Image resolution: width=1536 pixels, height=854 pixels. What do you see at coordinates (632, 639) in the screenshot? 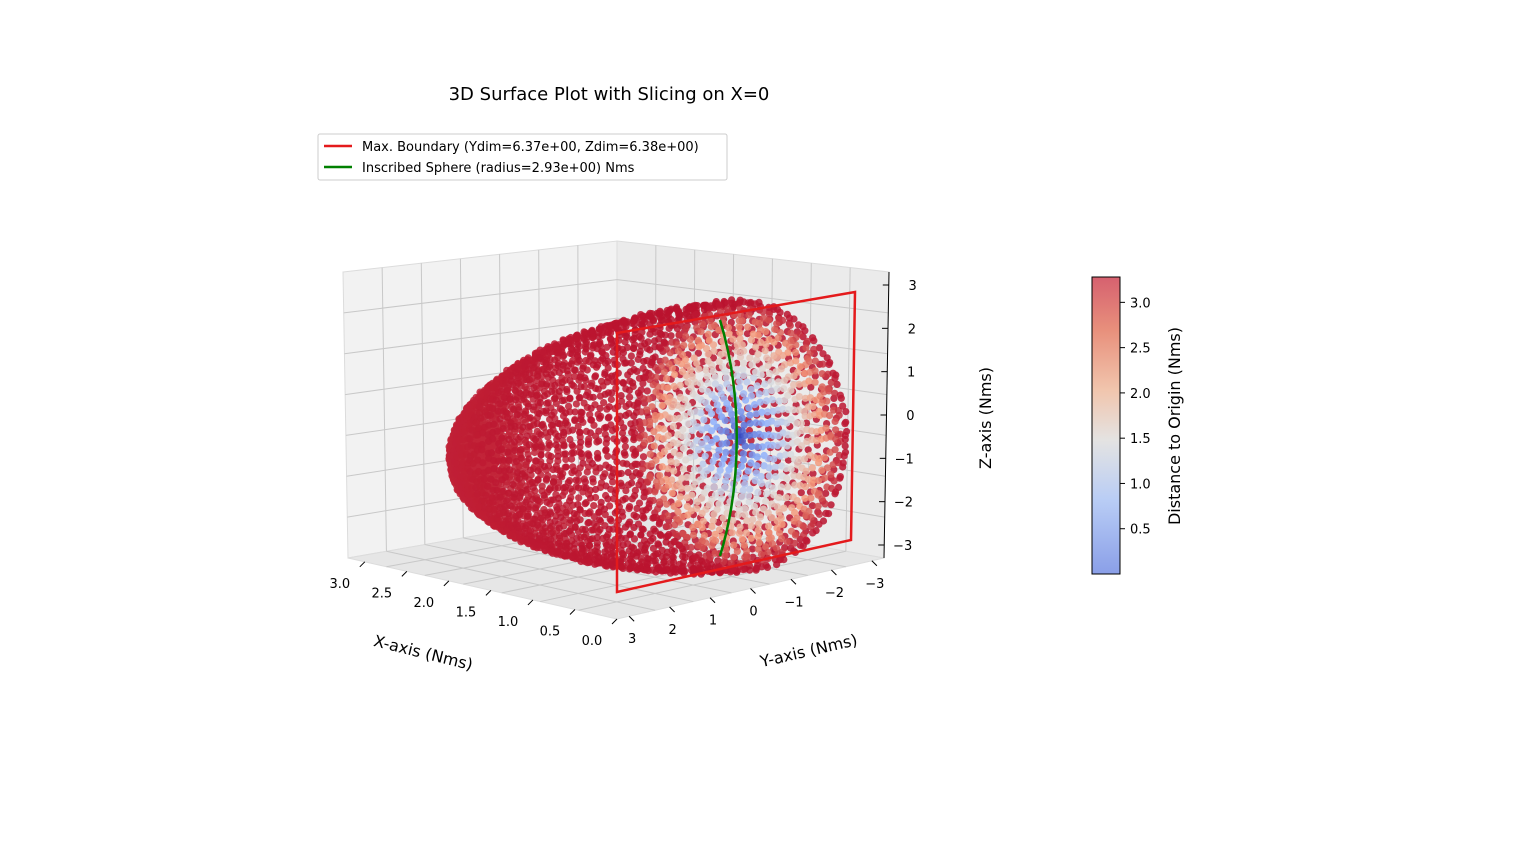
I see `y-tick-label: 3` at bounding box center [632, 639].